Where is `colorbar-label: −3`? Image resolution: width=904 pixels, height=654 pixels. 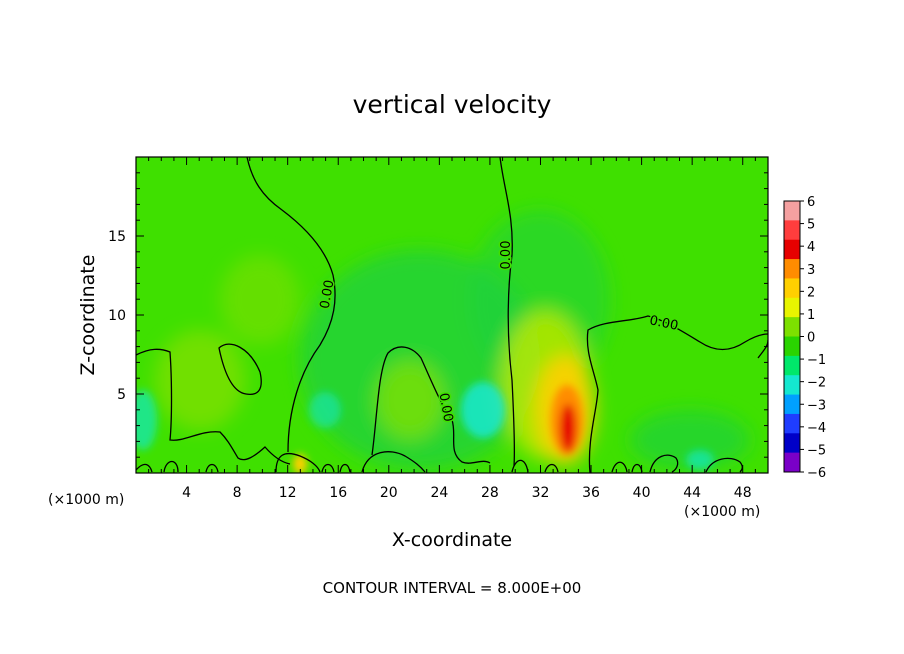 colorbar-label: −3 is located at coordinates (816, 405).